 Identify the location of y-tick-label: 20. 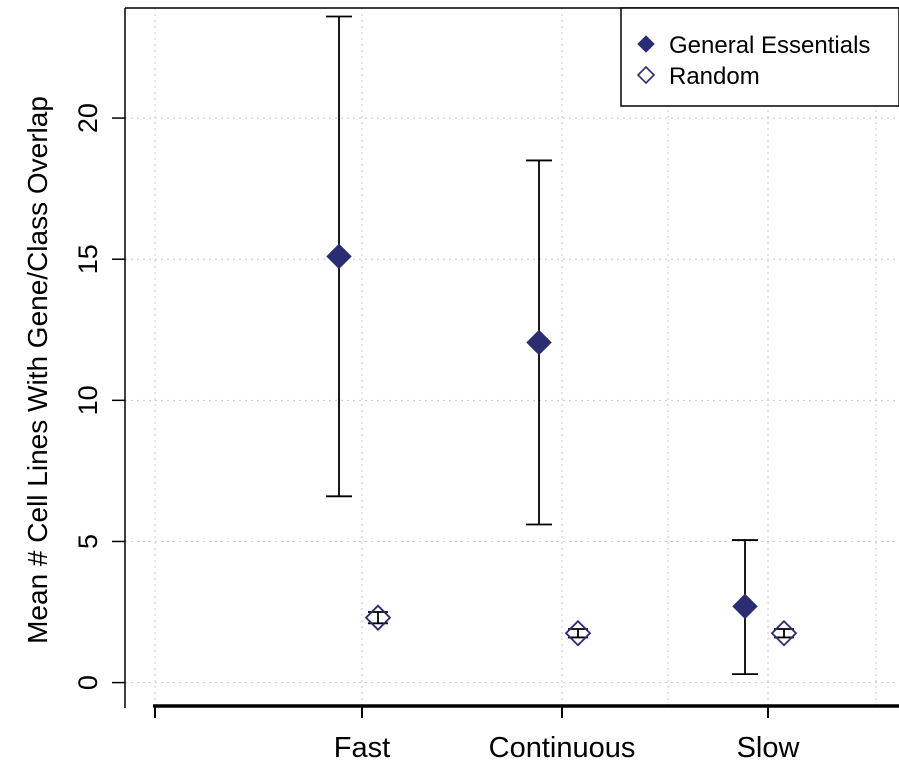
(88, 118).